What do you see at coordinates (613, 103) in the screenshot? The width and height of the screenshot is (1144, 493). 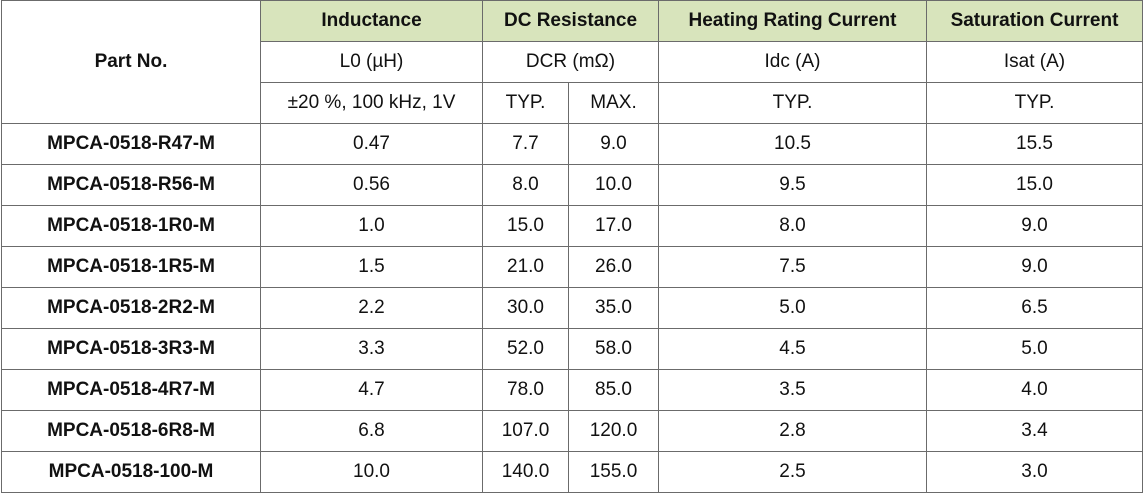 I see `dcr-max-label: MAX.` at bounding box center [613, 103].